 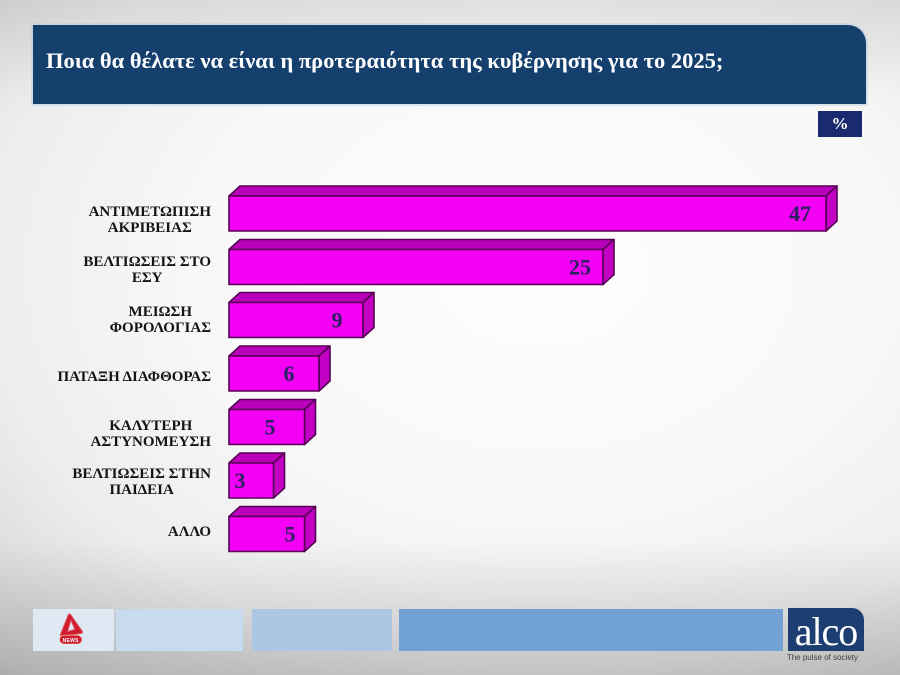 What do you see at coordinates (289, 373) in the screenshot?
I see `svg-text: 6` at bounding box center [289, 373].